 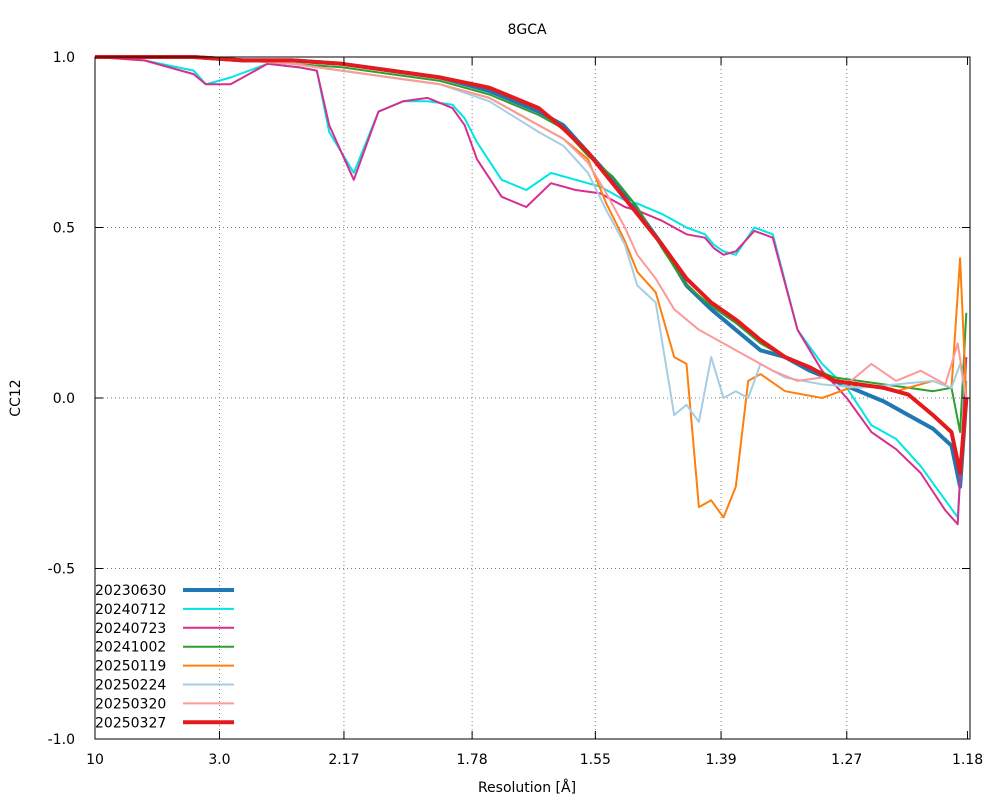 I want to click on legend-label: 20240712, so click(x=130, y=610).